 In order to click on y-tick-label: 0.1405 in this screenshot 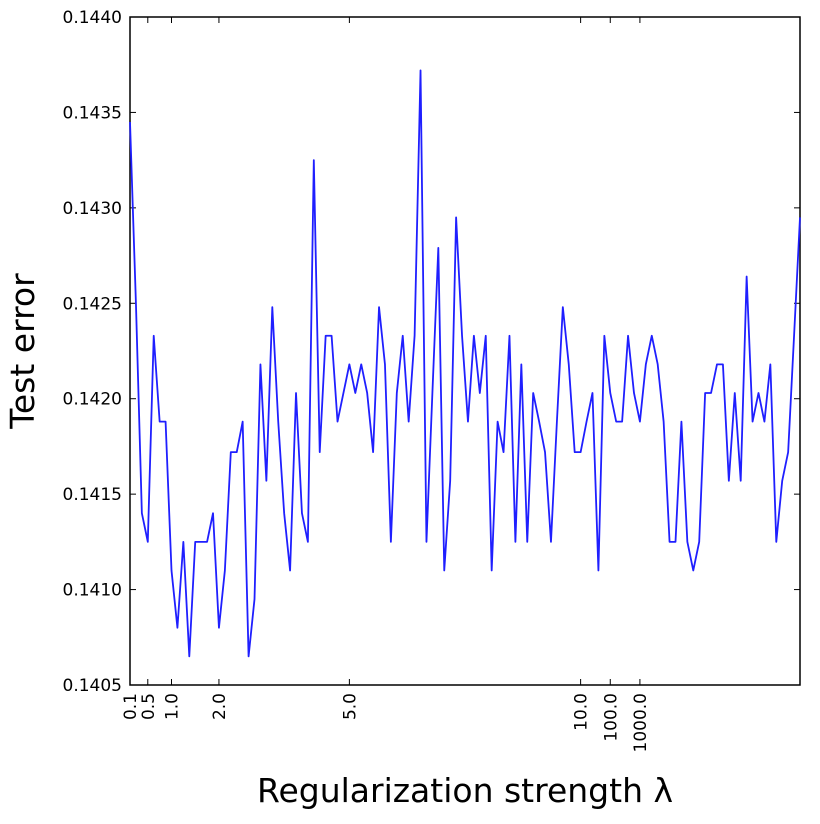, I will do `click(92, 686)`.